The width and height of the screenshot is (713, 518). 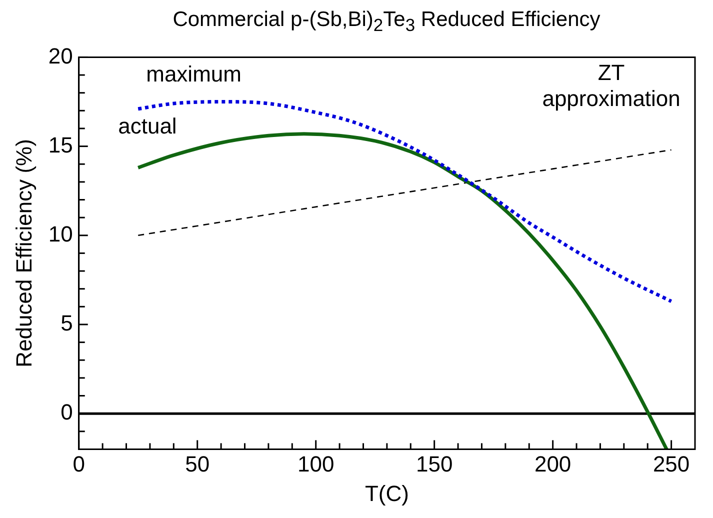 I want to click on x-tick-label: 100, so click(x=315, y=463).